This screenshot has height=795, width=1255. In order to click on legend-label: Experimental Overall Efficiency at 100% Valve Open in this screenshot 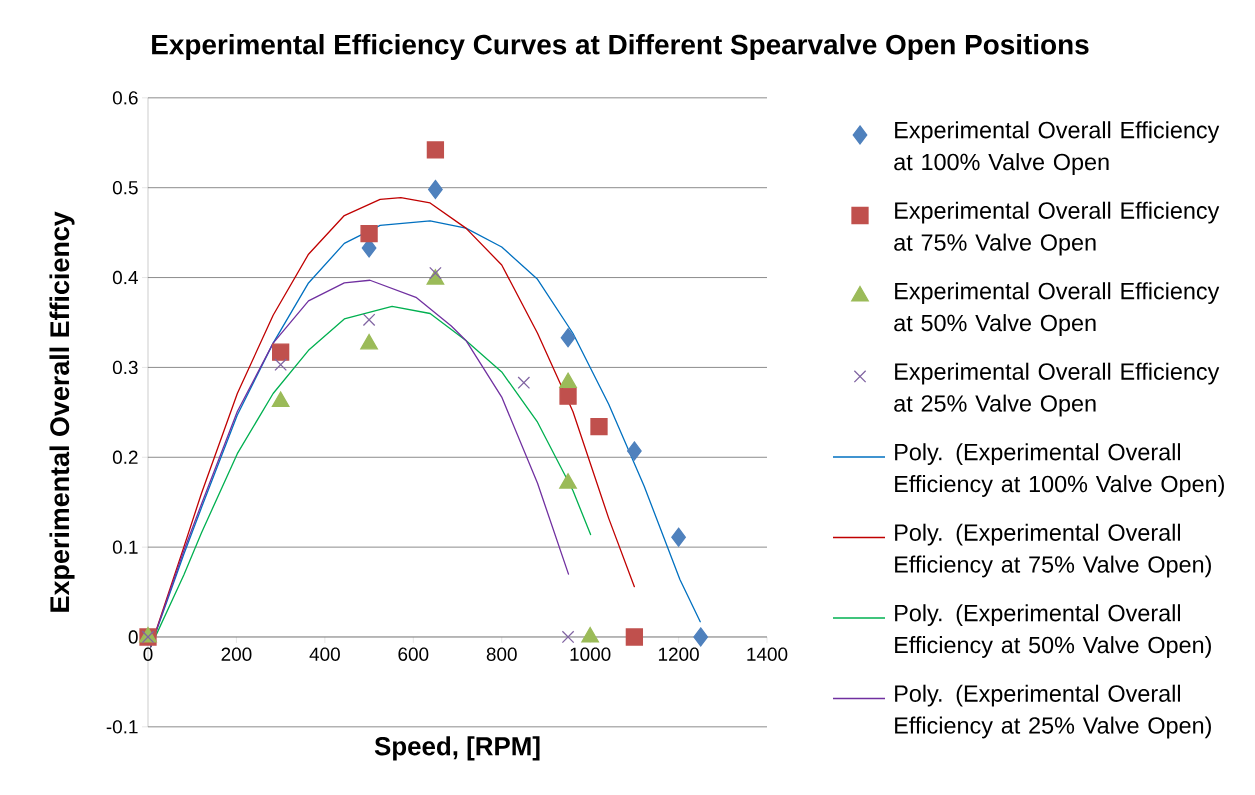, I will do `click(1057, 148)`.